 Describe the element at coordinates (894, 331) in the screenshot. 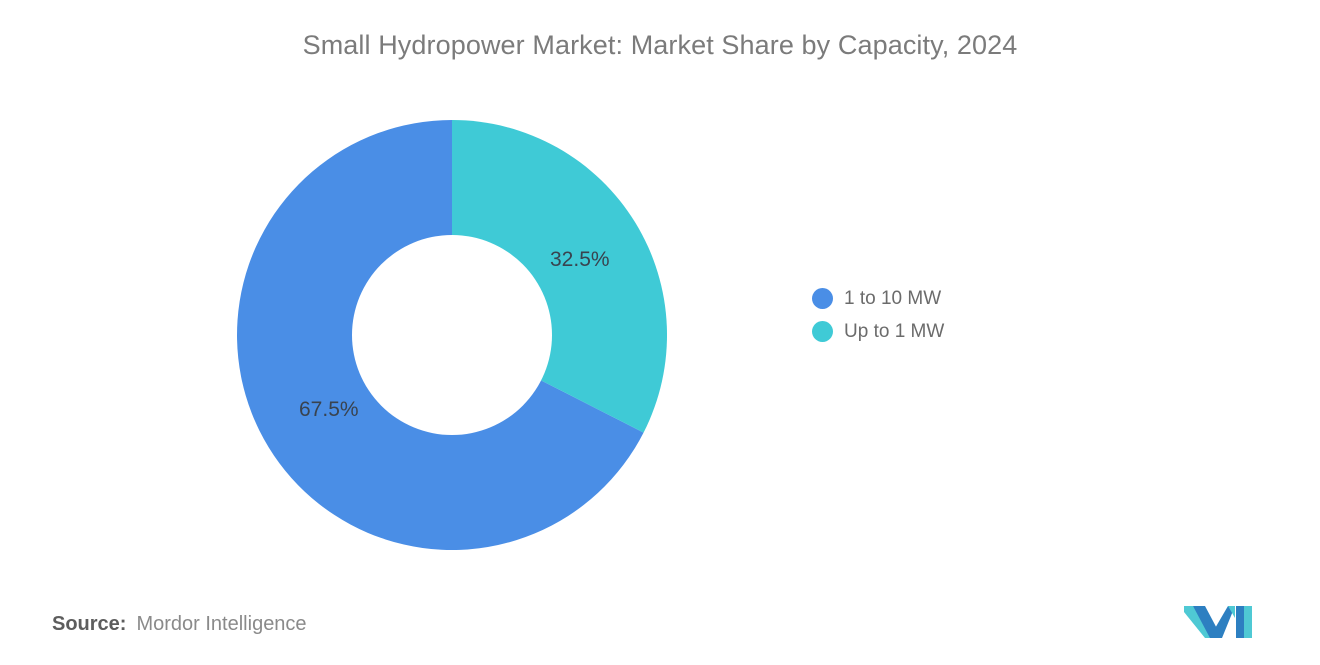

I see `legend-label-up-to-1-mw: Up to 1 MW` at that location.